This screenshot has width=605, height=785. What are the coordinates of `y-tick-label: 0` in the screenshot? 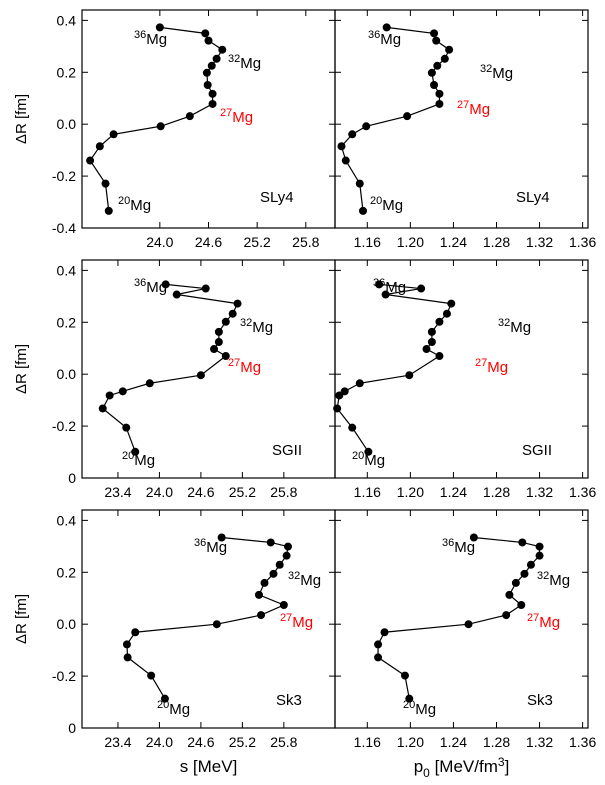 It's located at (72, 728).